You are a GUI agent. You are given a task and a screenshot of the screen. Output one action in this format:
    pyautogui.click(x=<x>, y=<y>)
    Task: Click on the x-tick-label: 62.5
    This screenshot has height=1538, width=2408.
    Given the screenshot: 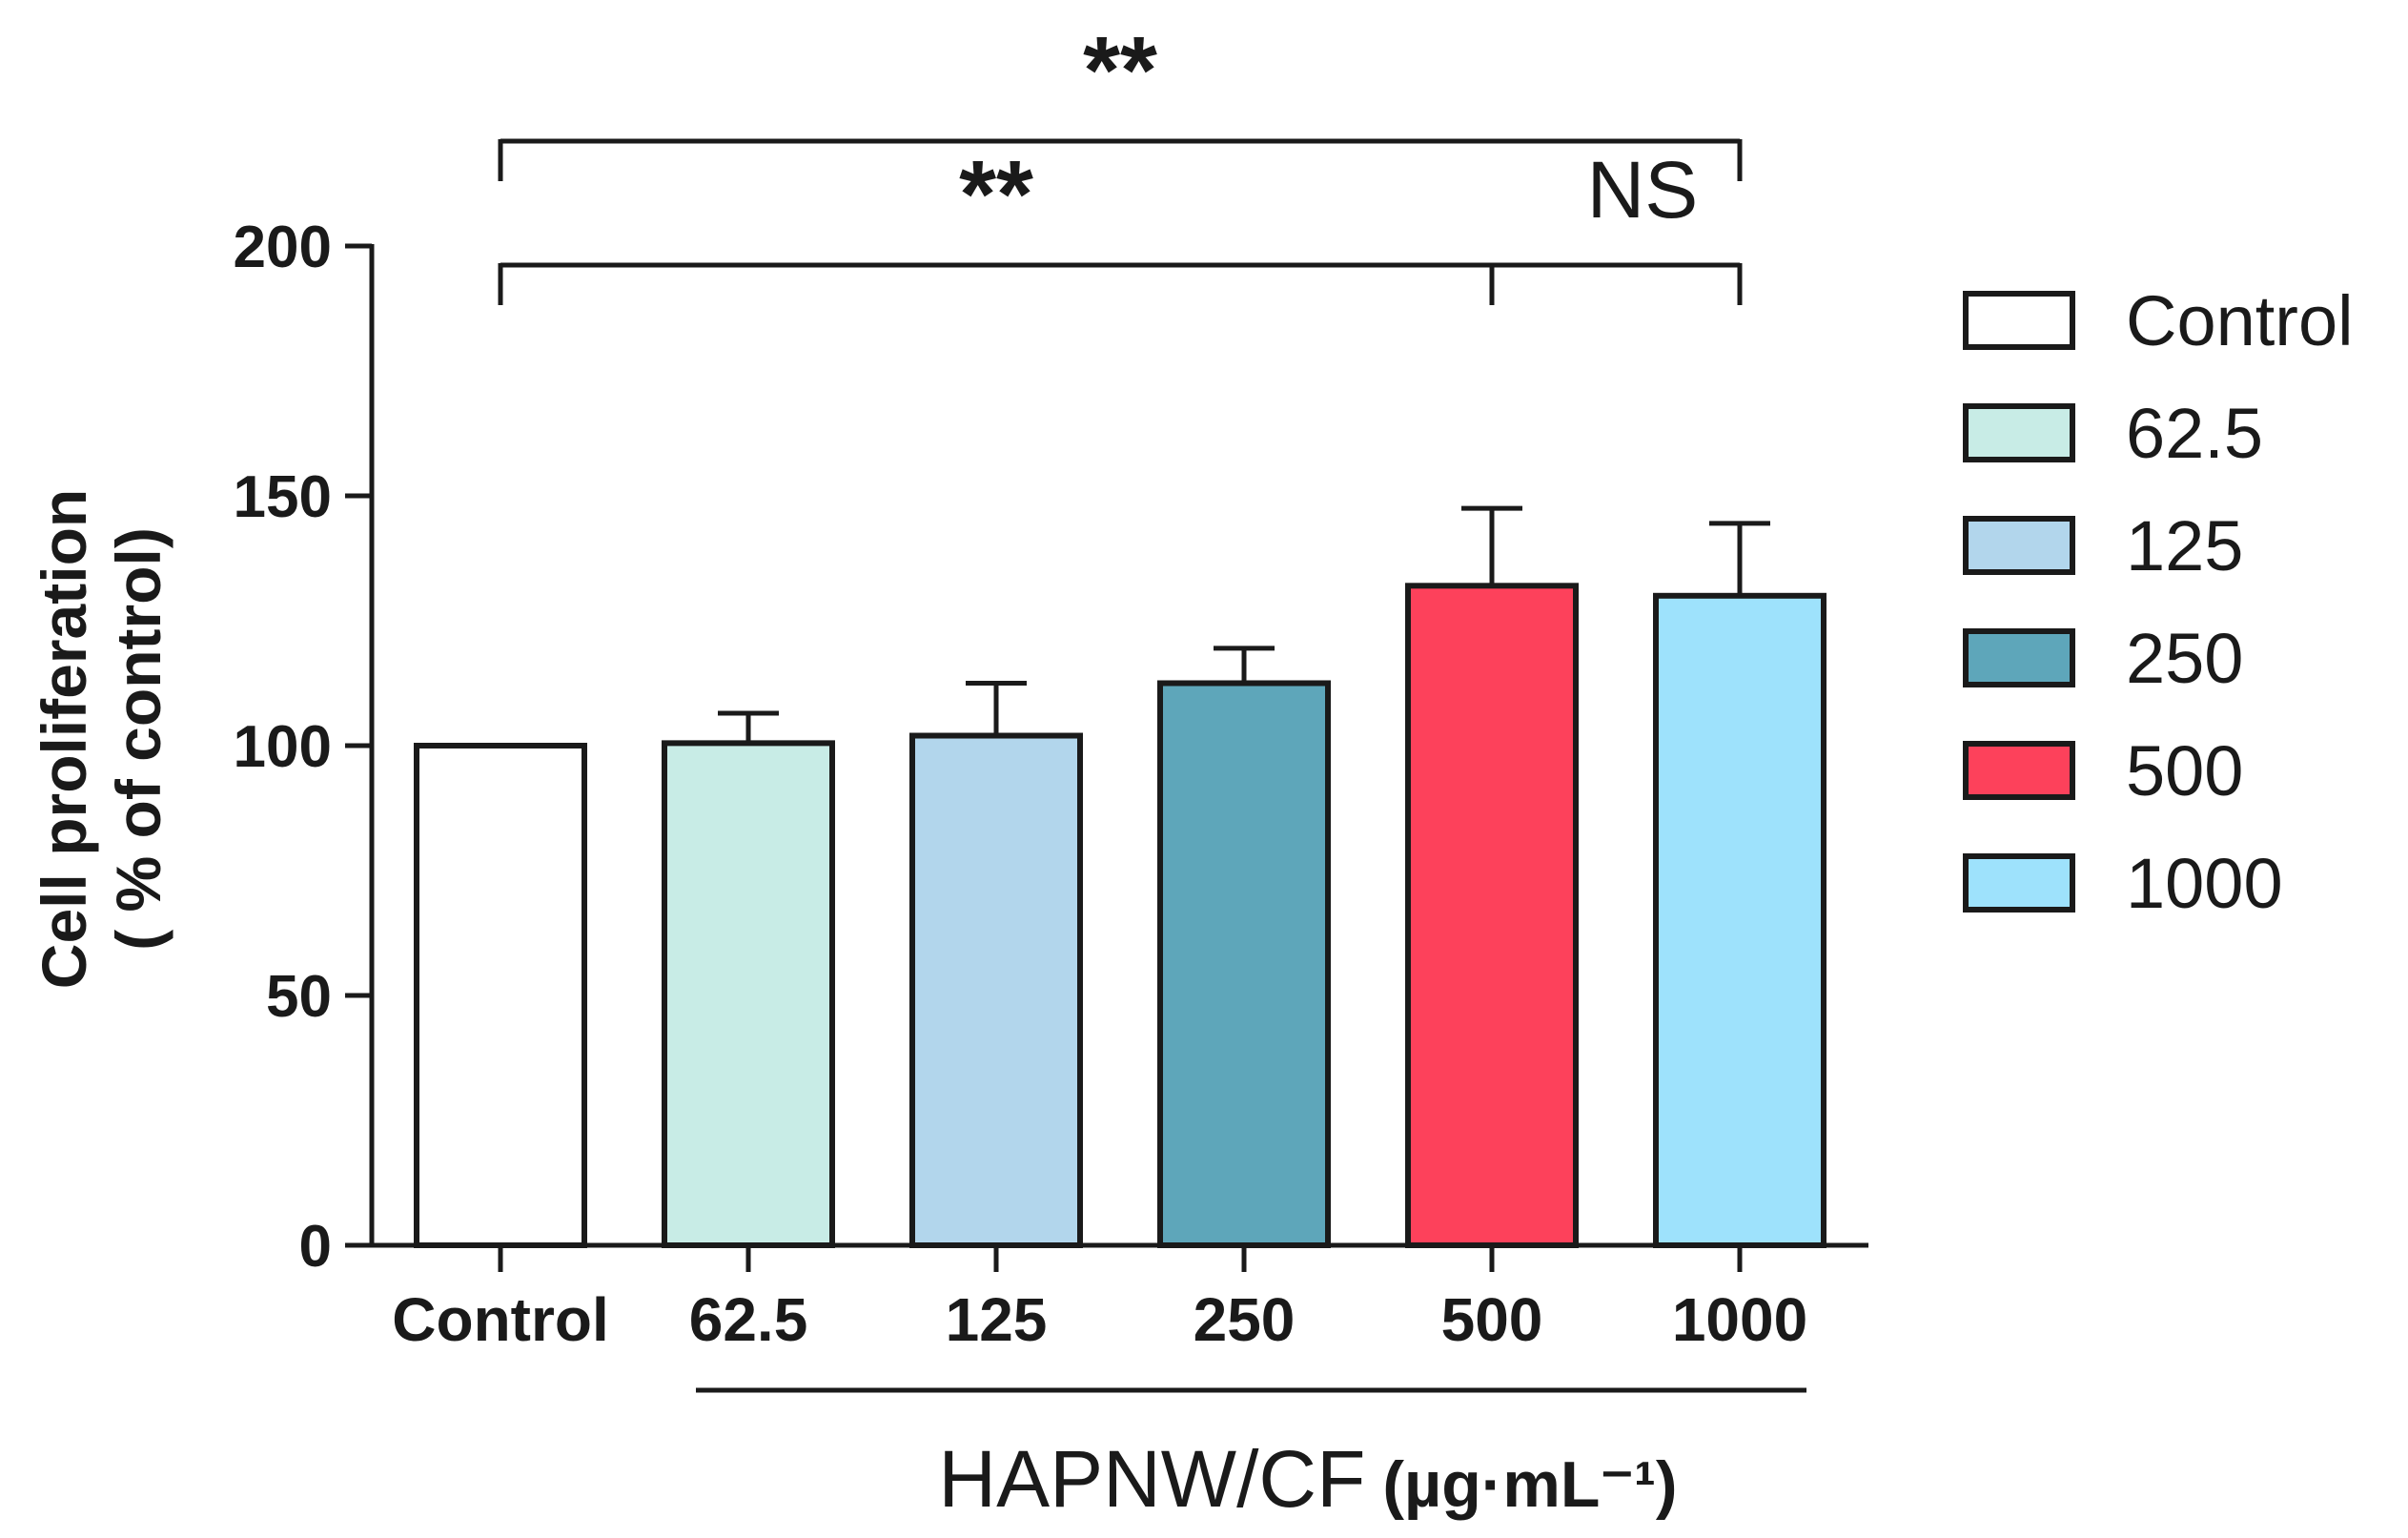 What is the action you would take?
    pyautogui.click(x=748, y=1319)
    